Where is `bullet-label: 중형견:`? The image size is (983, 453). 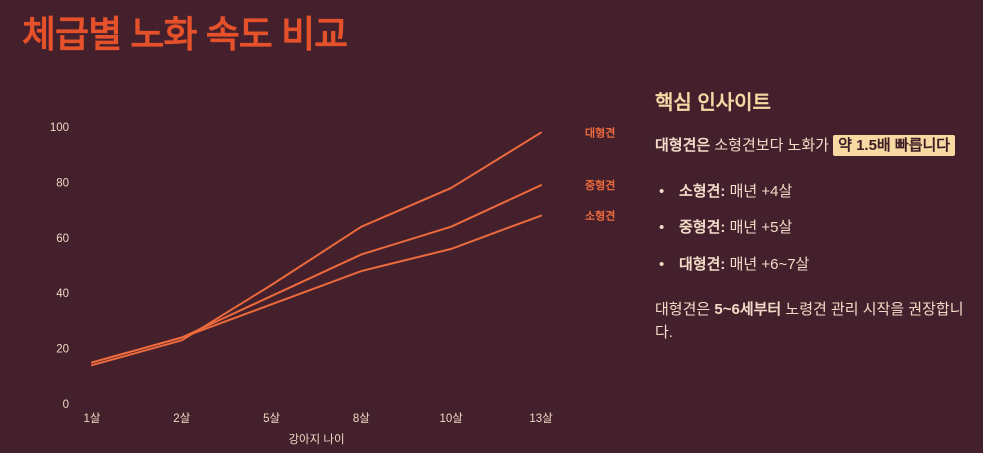
bullet-label: 중형견: is located at coordinates (702, 227).